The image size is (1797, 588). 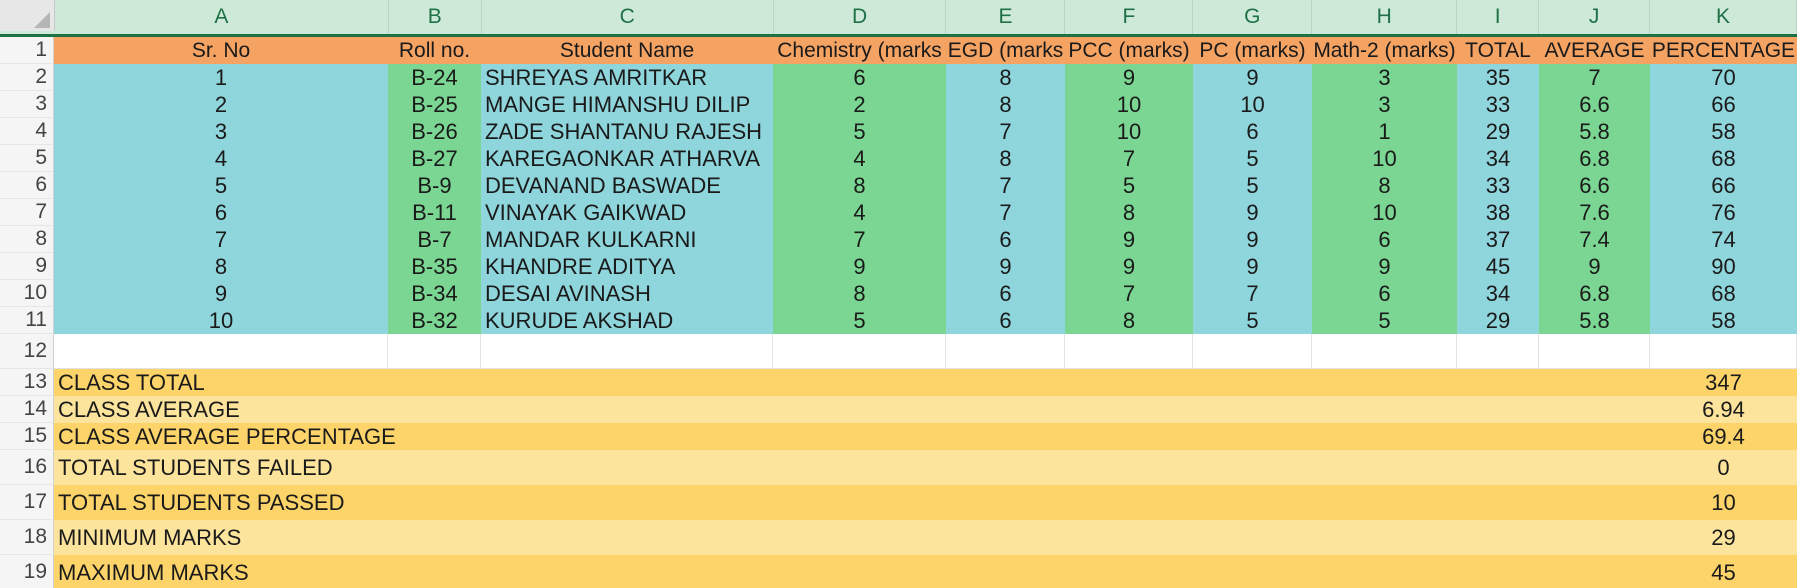 I want to click on egd-cell: 6, so click(x=1005, y=293).